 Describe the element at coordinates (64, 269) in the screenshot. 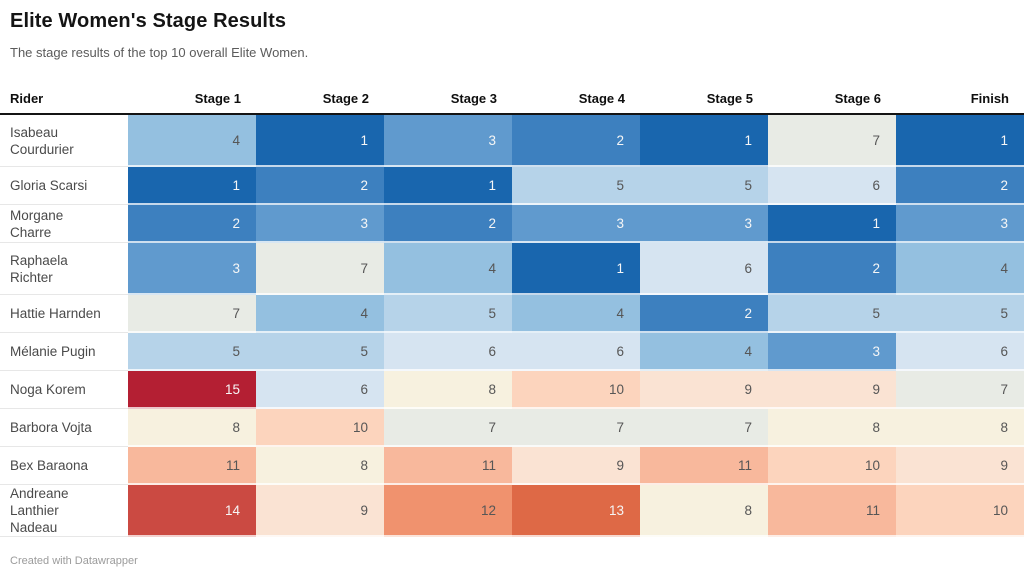

I see `rider-name: Raphaela Richter` at that location.